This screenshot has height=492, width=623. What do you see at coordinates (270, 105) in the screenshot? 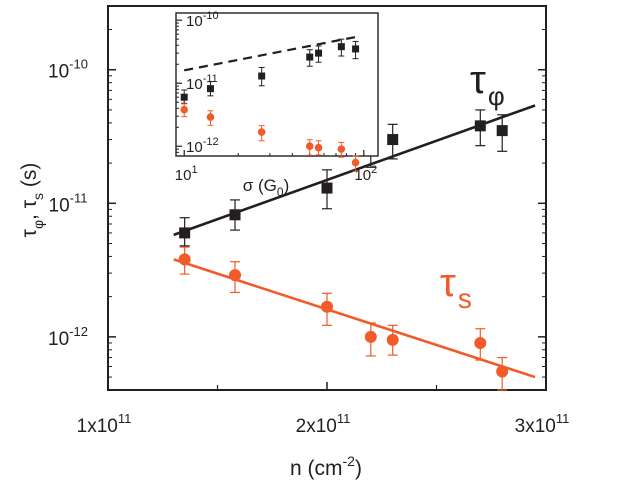
I see `inset-data-points` at bounding box center [270, 105].